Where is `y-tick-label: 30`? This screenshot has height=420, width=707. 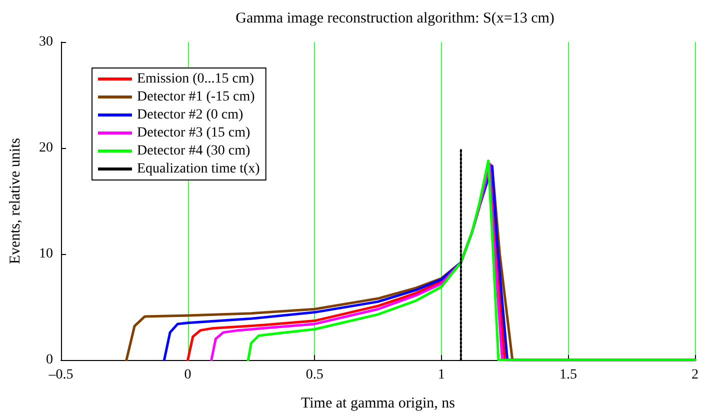 y-tick-label: 30 is located at coordinates (46, 42).